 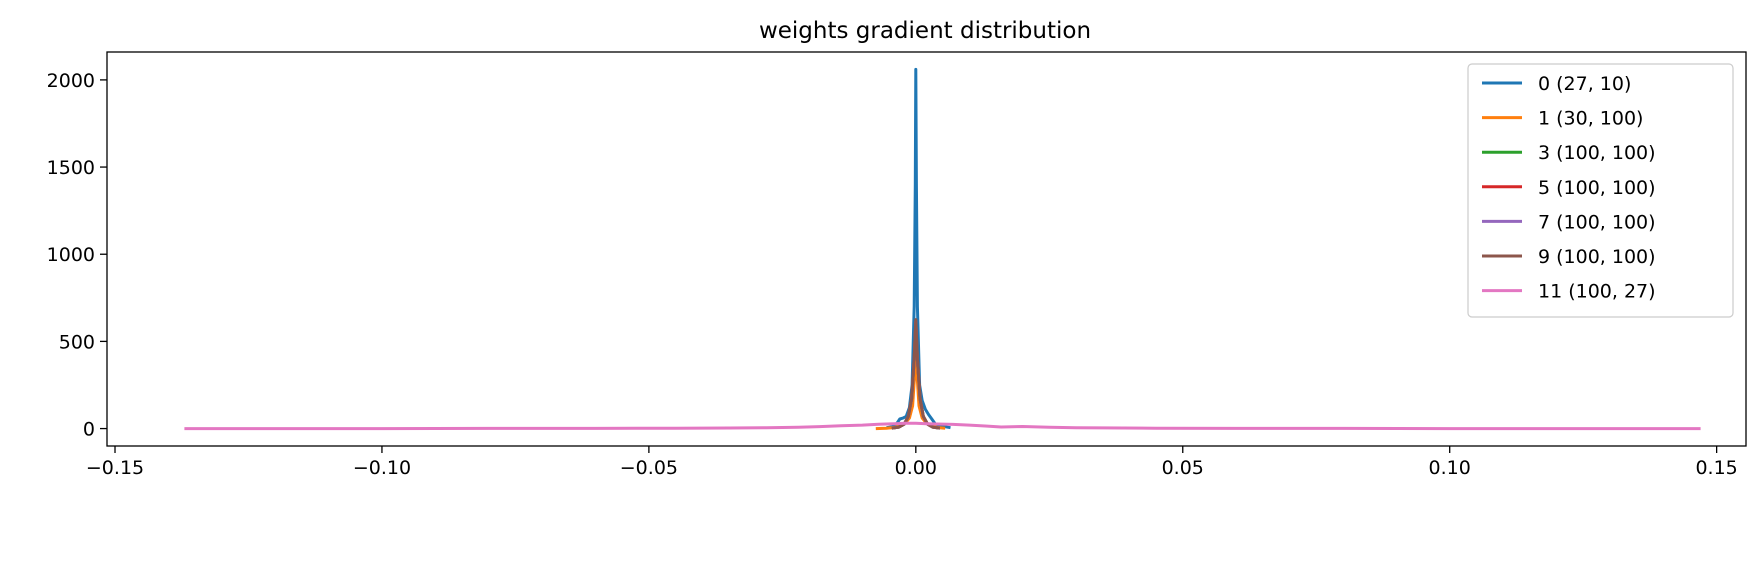 What do you see at coordinates (1597, 222) in the screenshot?
I see `legend-label-4: 7 (100, 100)` at bounding box center [1597, 222].